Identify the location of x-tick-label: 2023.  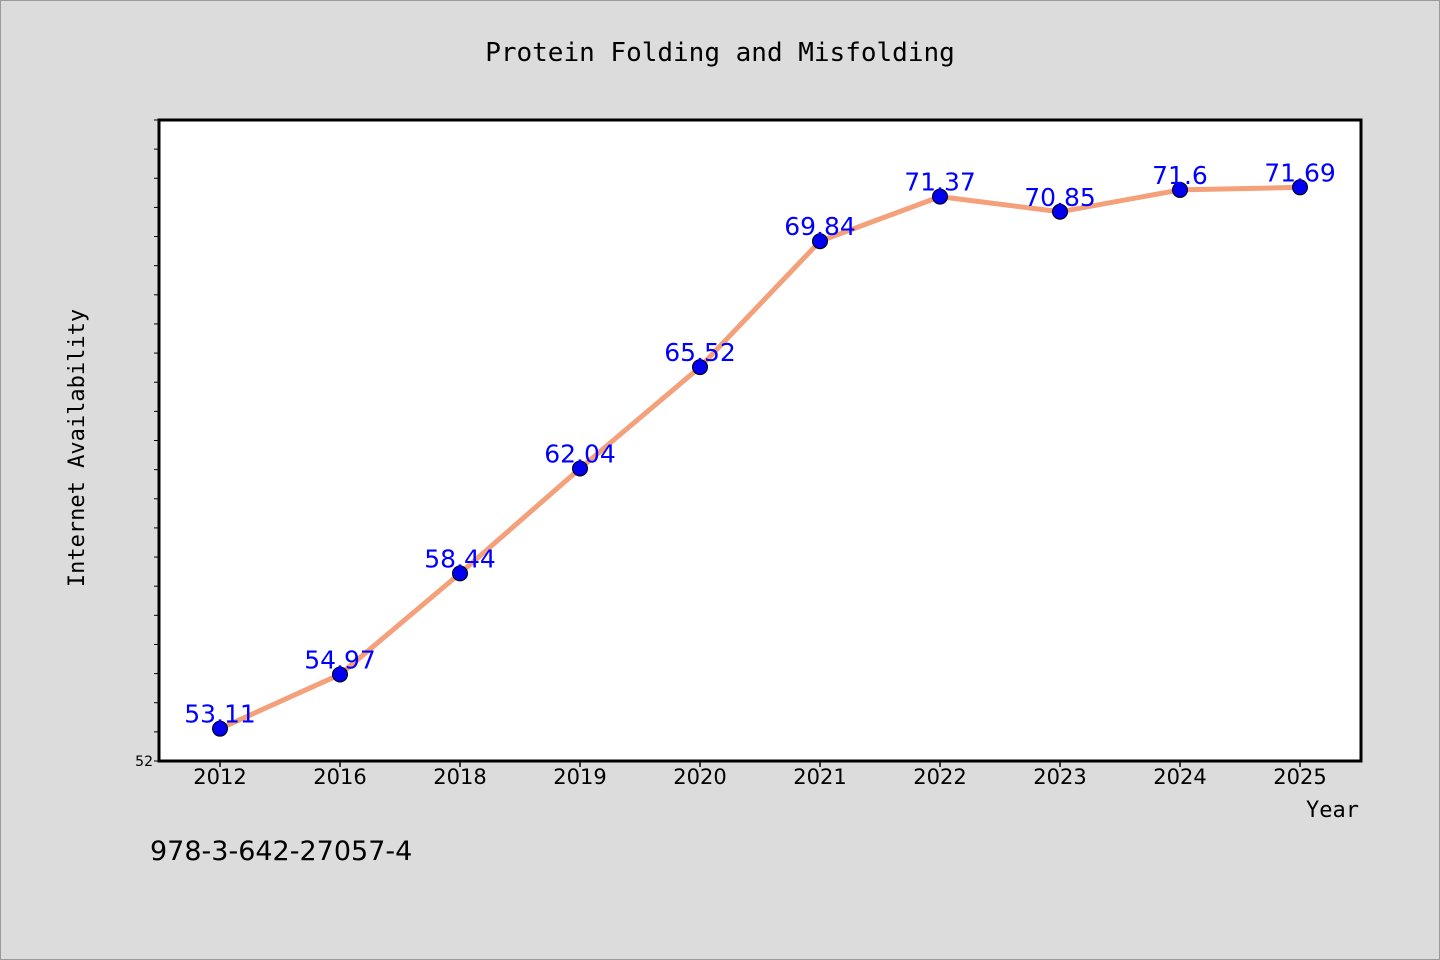
(1059, 777).